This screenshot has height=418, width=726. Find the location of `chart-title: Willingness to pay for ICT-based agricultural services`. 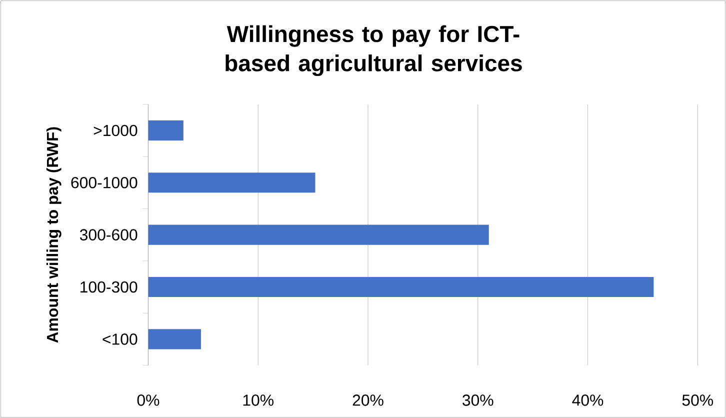

chart-title: Willingness to pay for ICT-based agricultural services is located at coordinates (374, 50).